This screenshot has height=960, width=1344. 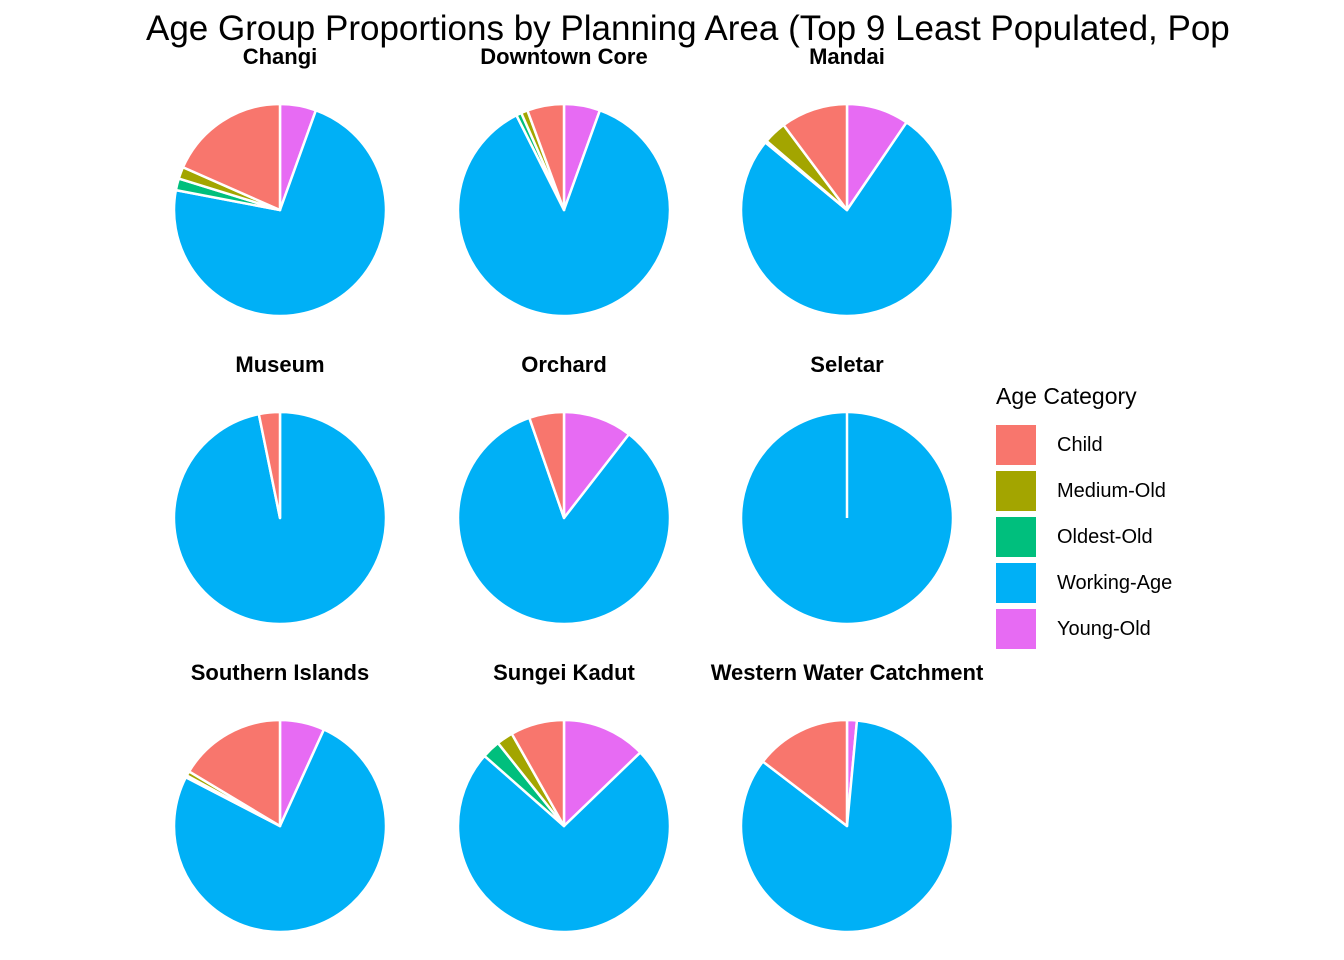 I want to click on slice-orchard-working-age, so click(x=564, y=521).